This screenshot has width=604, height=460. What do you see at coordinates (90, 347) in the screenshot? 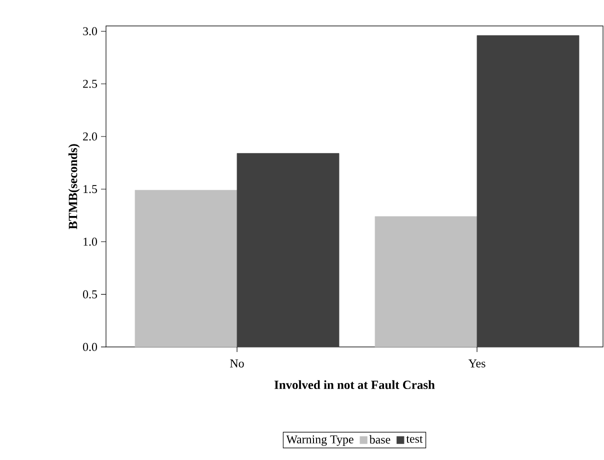
I see `y-tick-label: 0.0` at bounding box center [90, 347].